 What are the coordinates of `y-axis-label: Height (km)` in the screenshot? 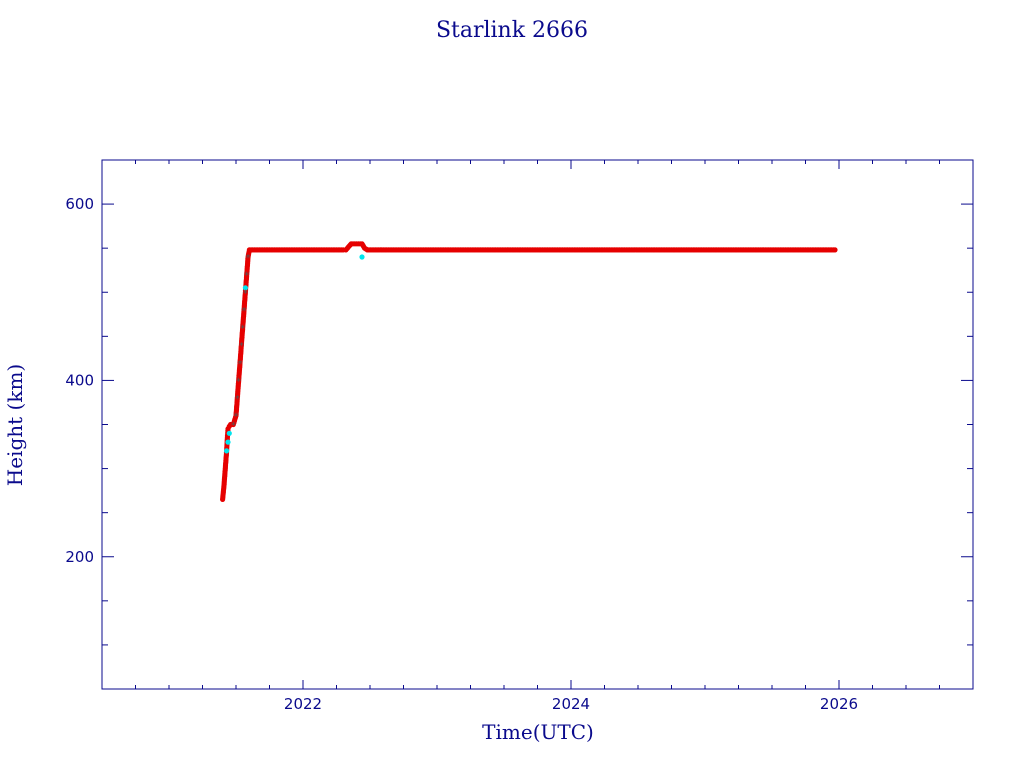 It's located at (15, 425).